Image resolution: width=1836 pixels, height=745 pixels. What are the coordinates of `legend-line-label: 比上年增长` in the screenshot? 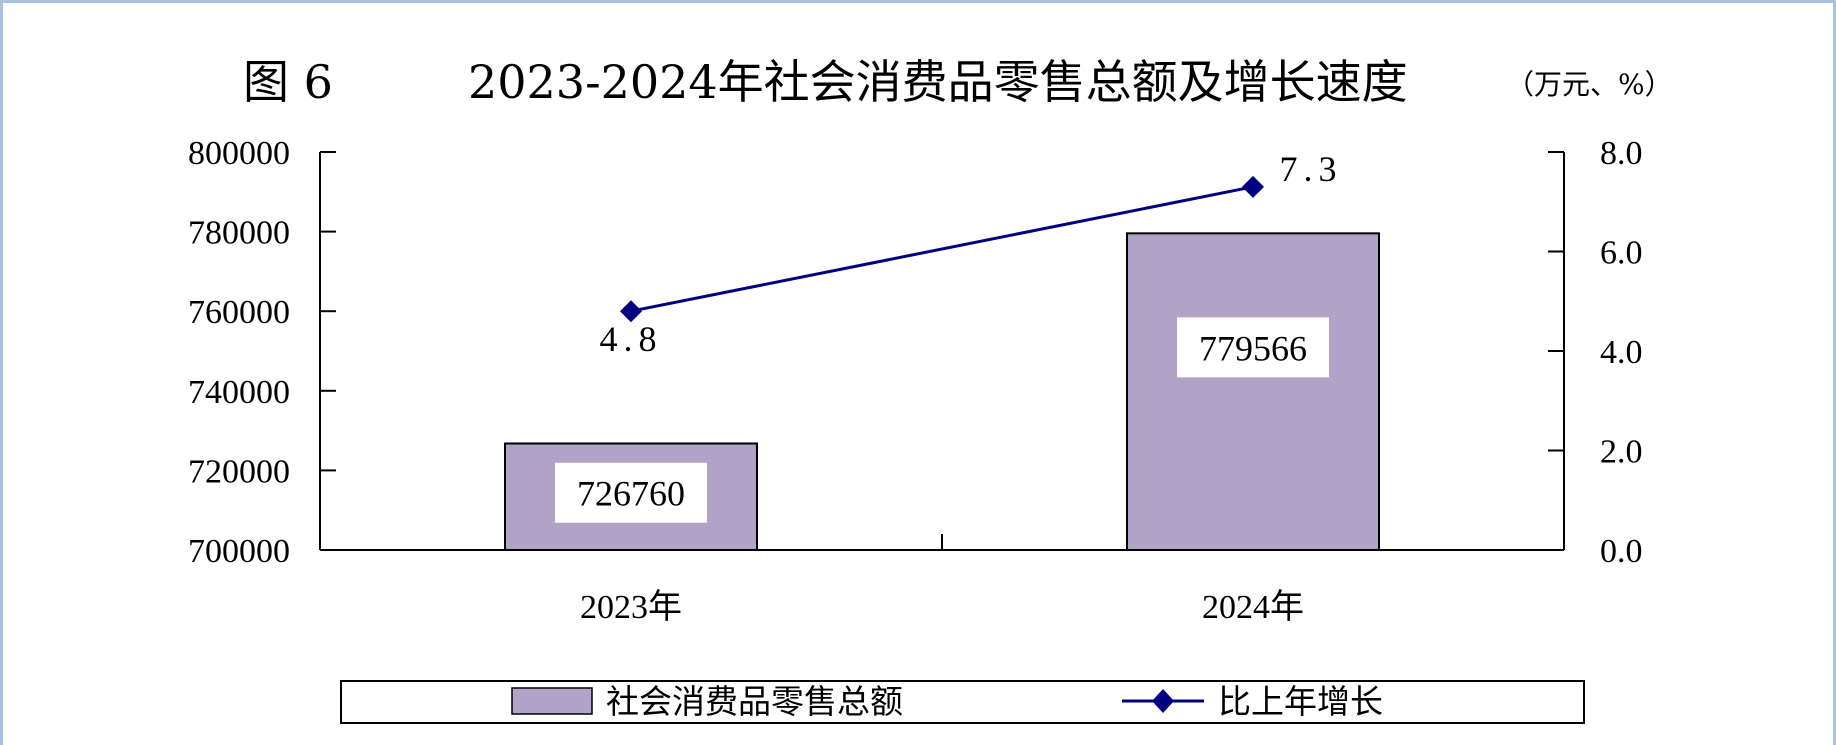 It's located at (1300, 701).